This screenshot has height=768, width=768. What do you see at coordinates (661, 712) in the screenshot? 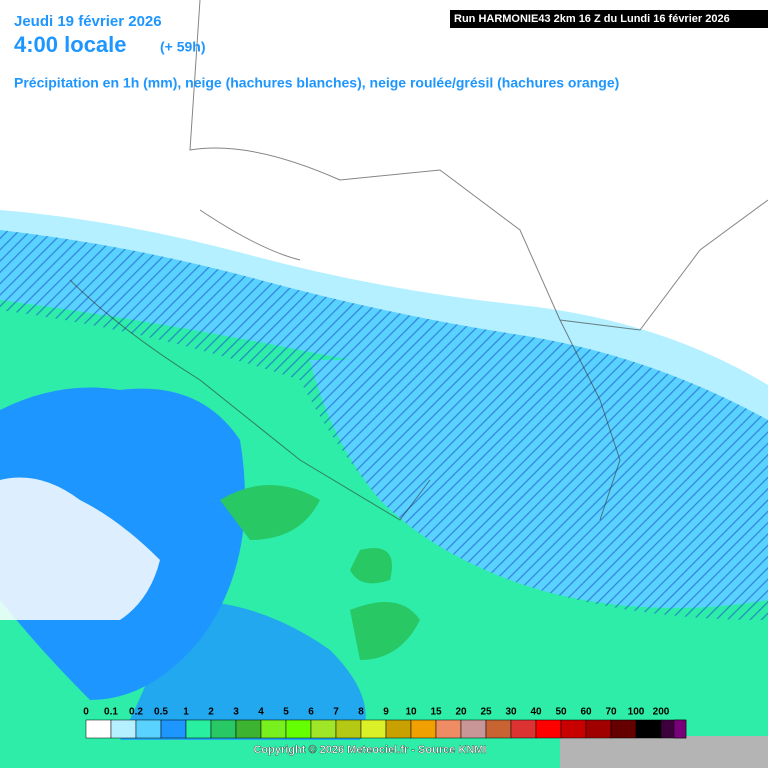
I see `legend-label: 200` at bounding box center [661, 712].